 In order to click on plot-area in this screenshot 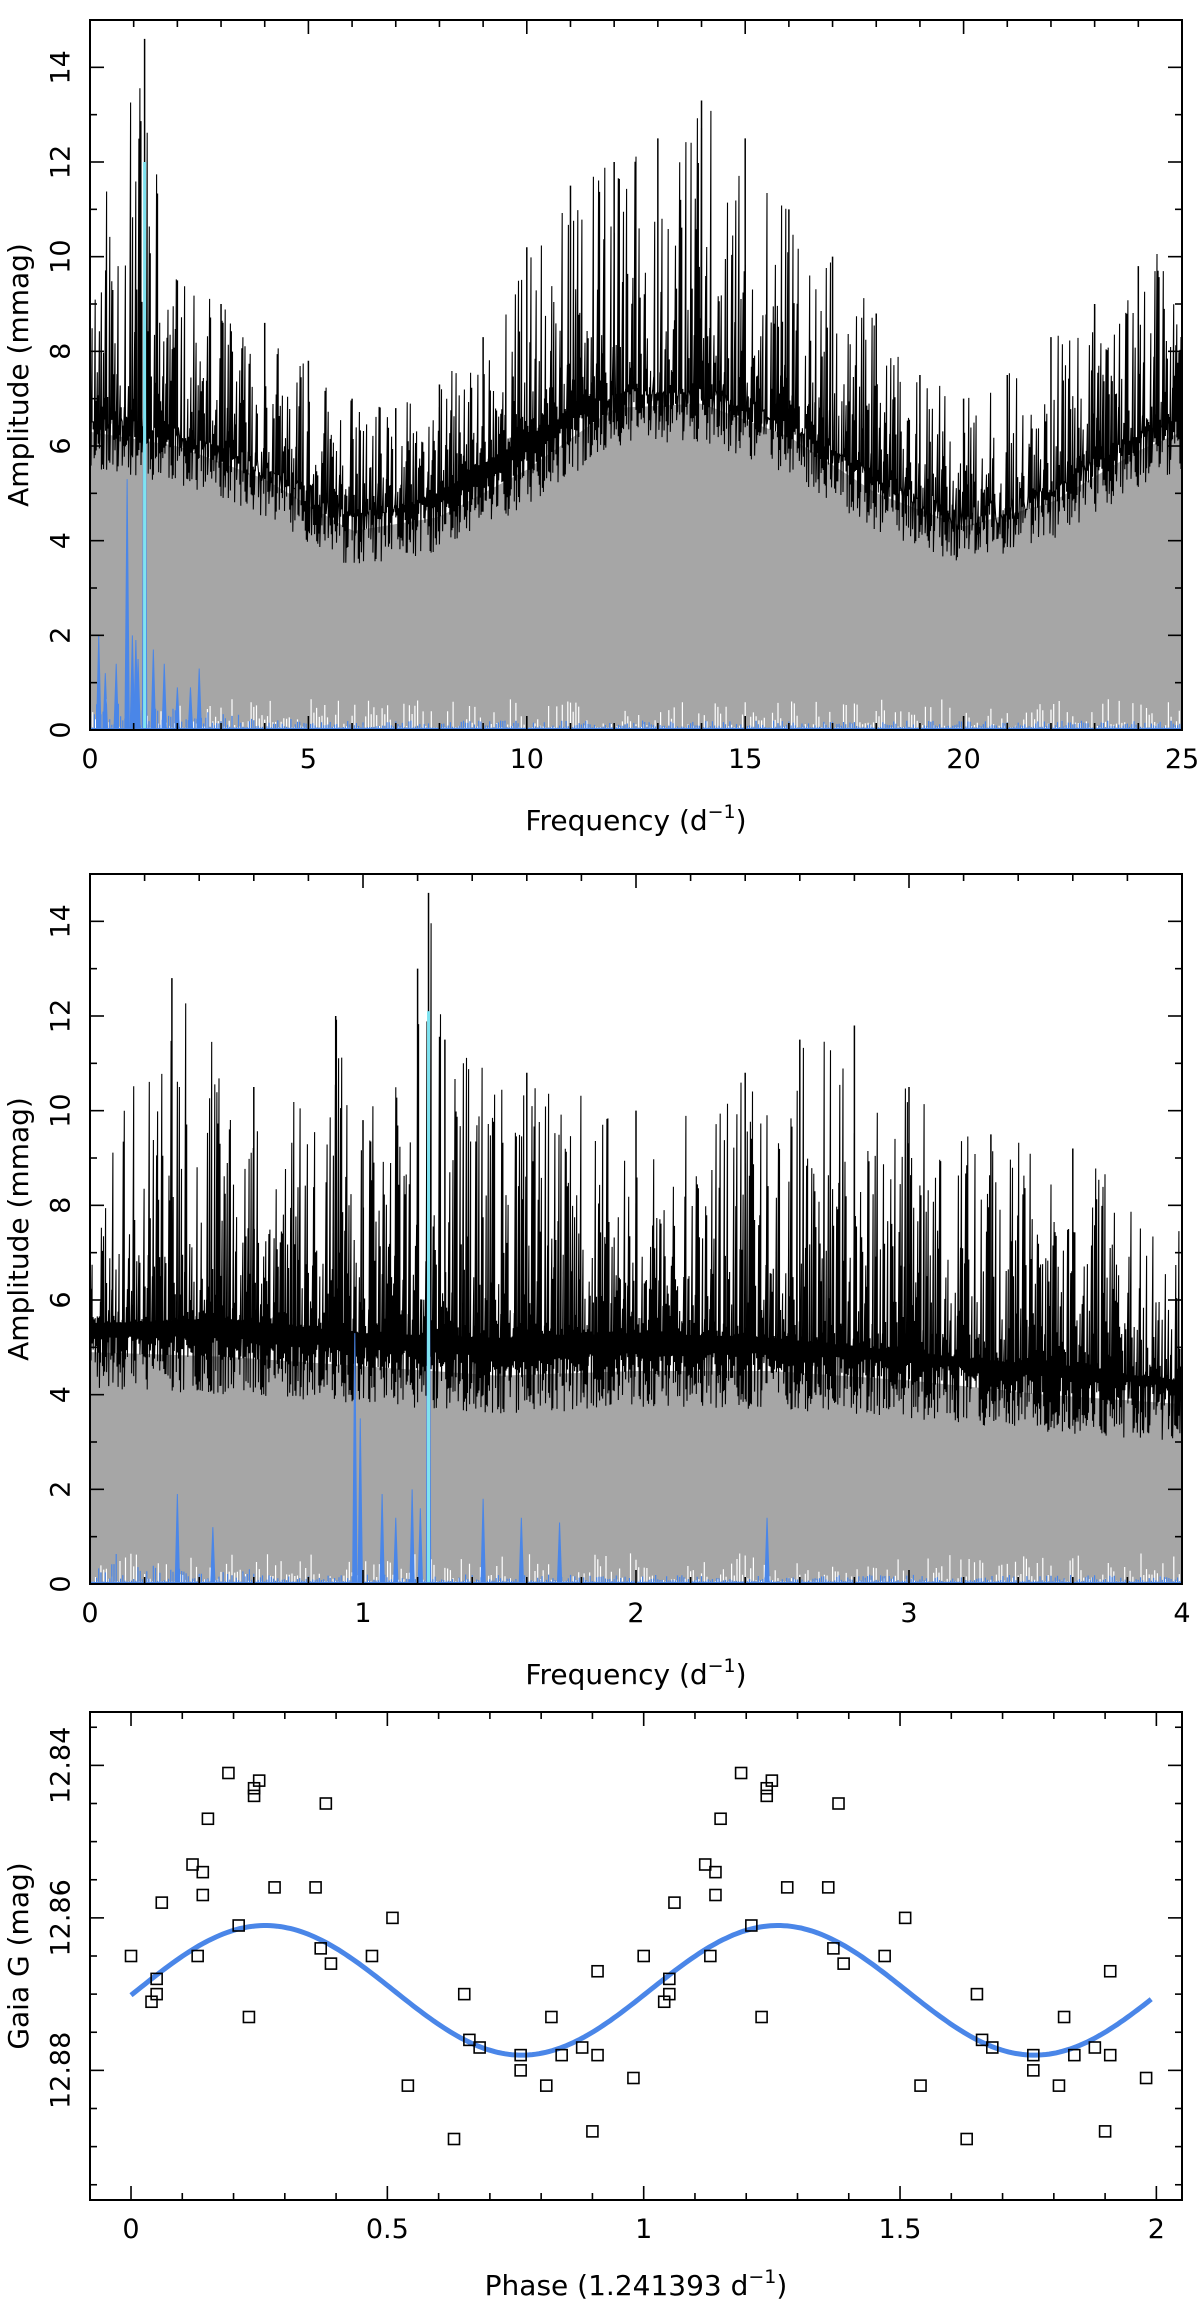, I will do `click(638, 1956)`.